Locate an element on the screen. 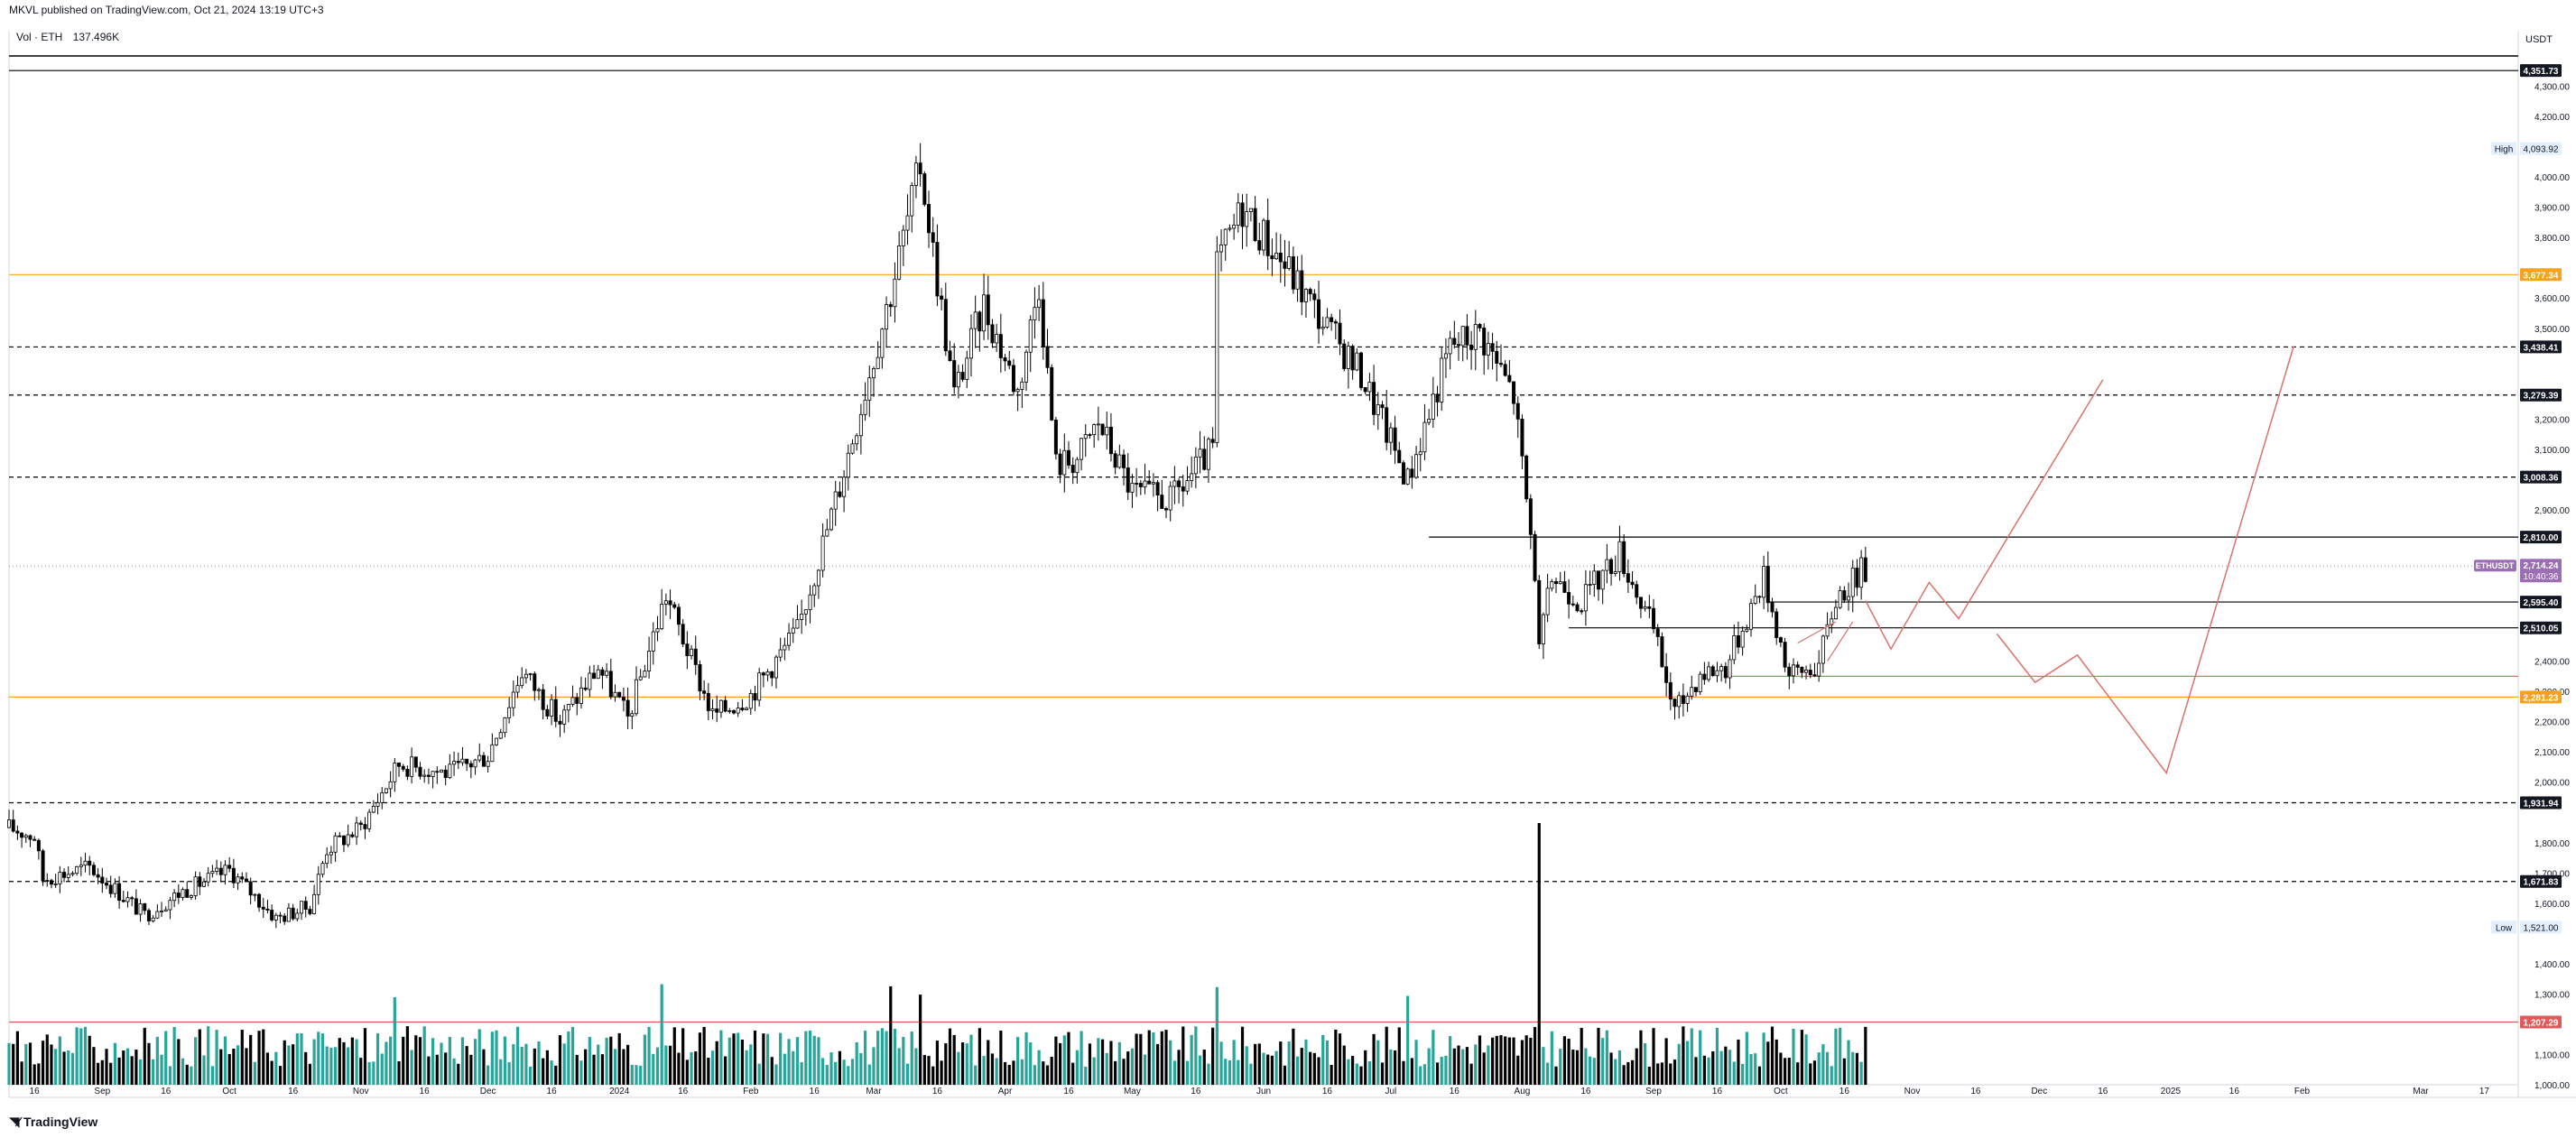 The image size is (2576, 1138). tradingview-brand-label: TradingView is located at coordinates (61, 1122).